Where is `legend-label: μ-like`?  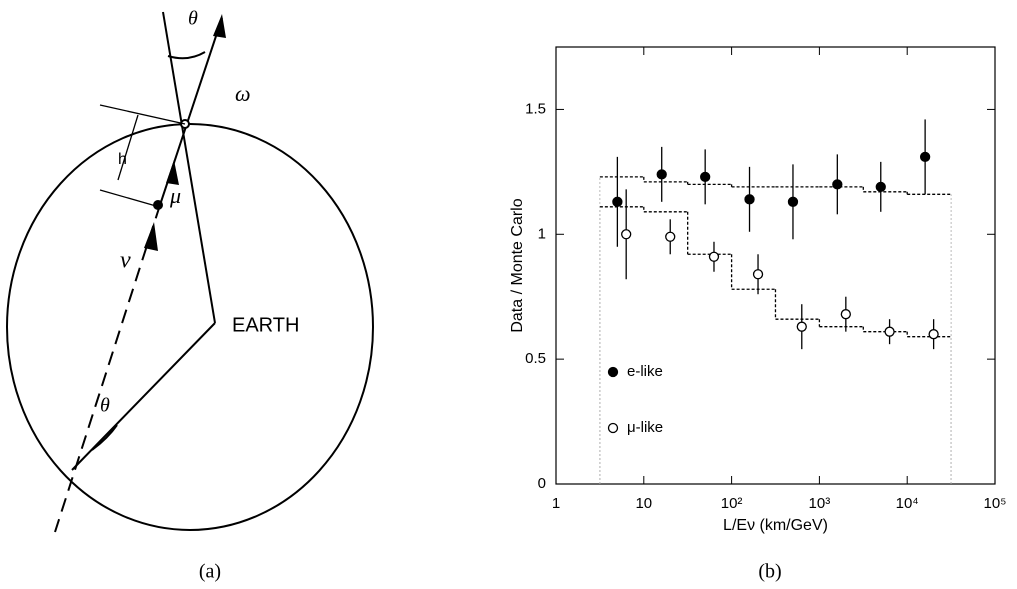 legend-label: μ-like is located at coordinates (645, 427).